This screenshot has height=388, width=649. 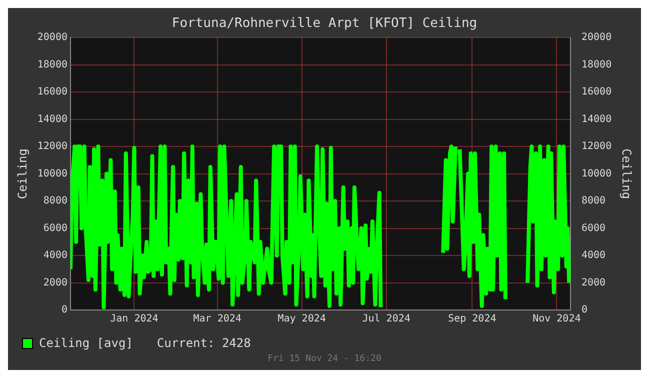 I want to click on y2-tick-label: 12000, so click(x=596, y=146).